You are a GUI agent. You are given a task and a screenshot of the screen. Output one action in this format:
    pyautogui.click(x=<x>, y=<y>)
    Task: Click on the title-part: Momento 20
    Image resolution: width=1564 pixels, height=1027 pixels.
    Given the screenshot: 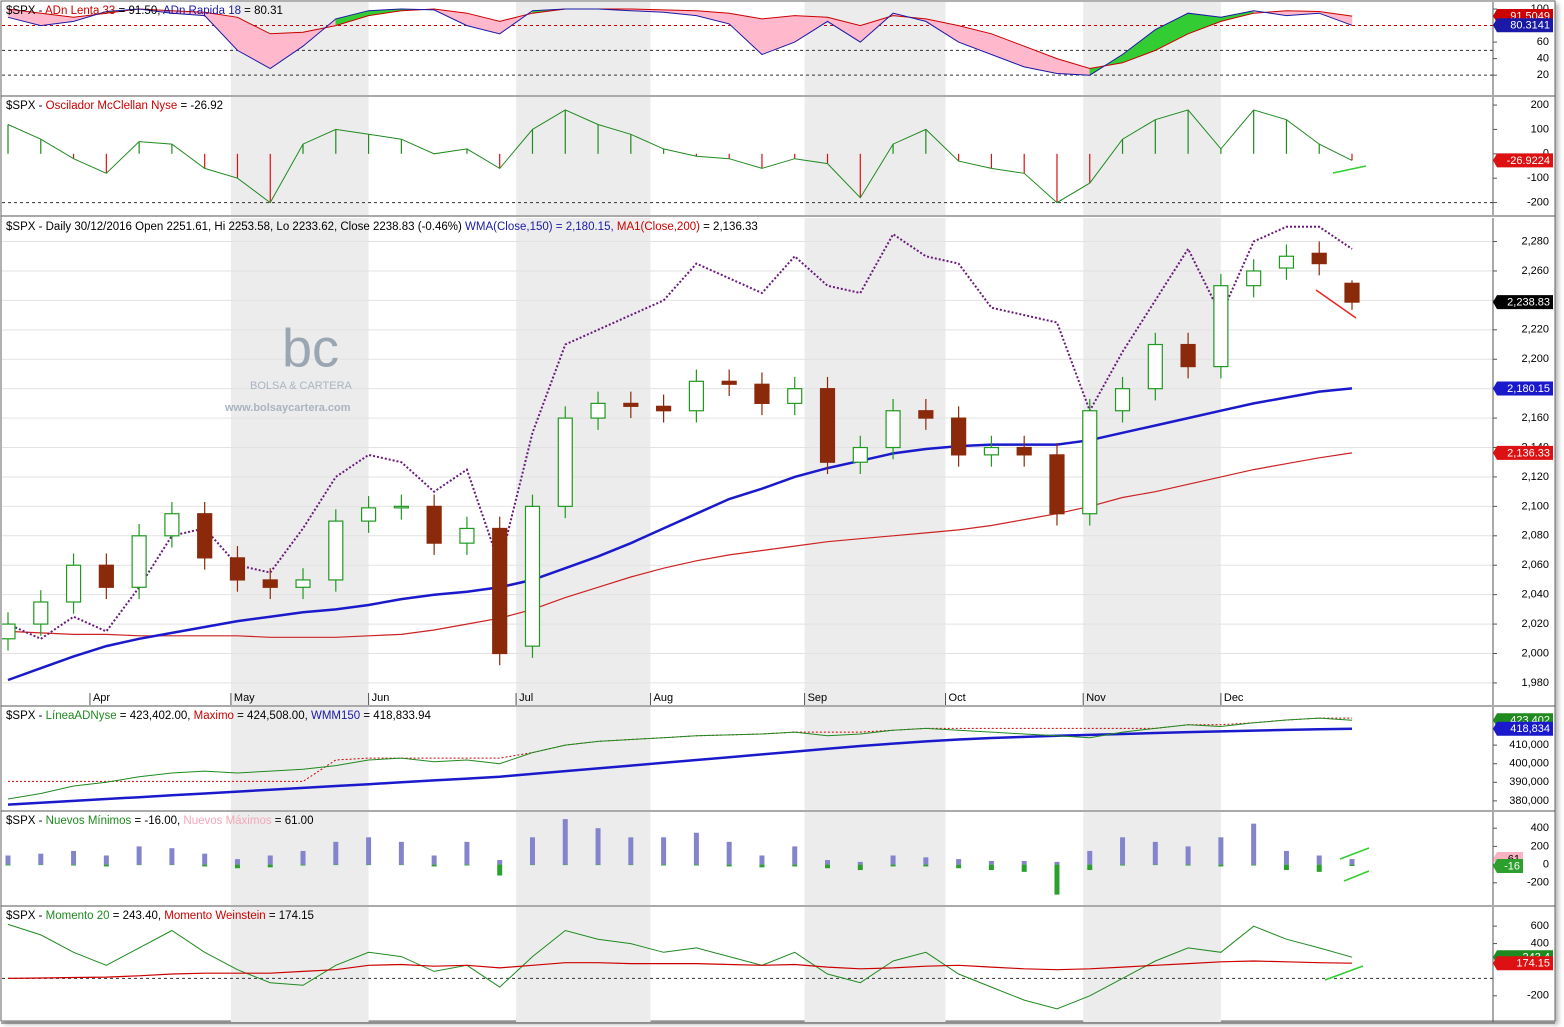 What is the action you would take?
    pyautogui.click(x=78, y=916)
    